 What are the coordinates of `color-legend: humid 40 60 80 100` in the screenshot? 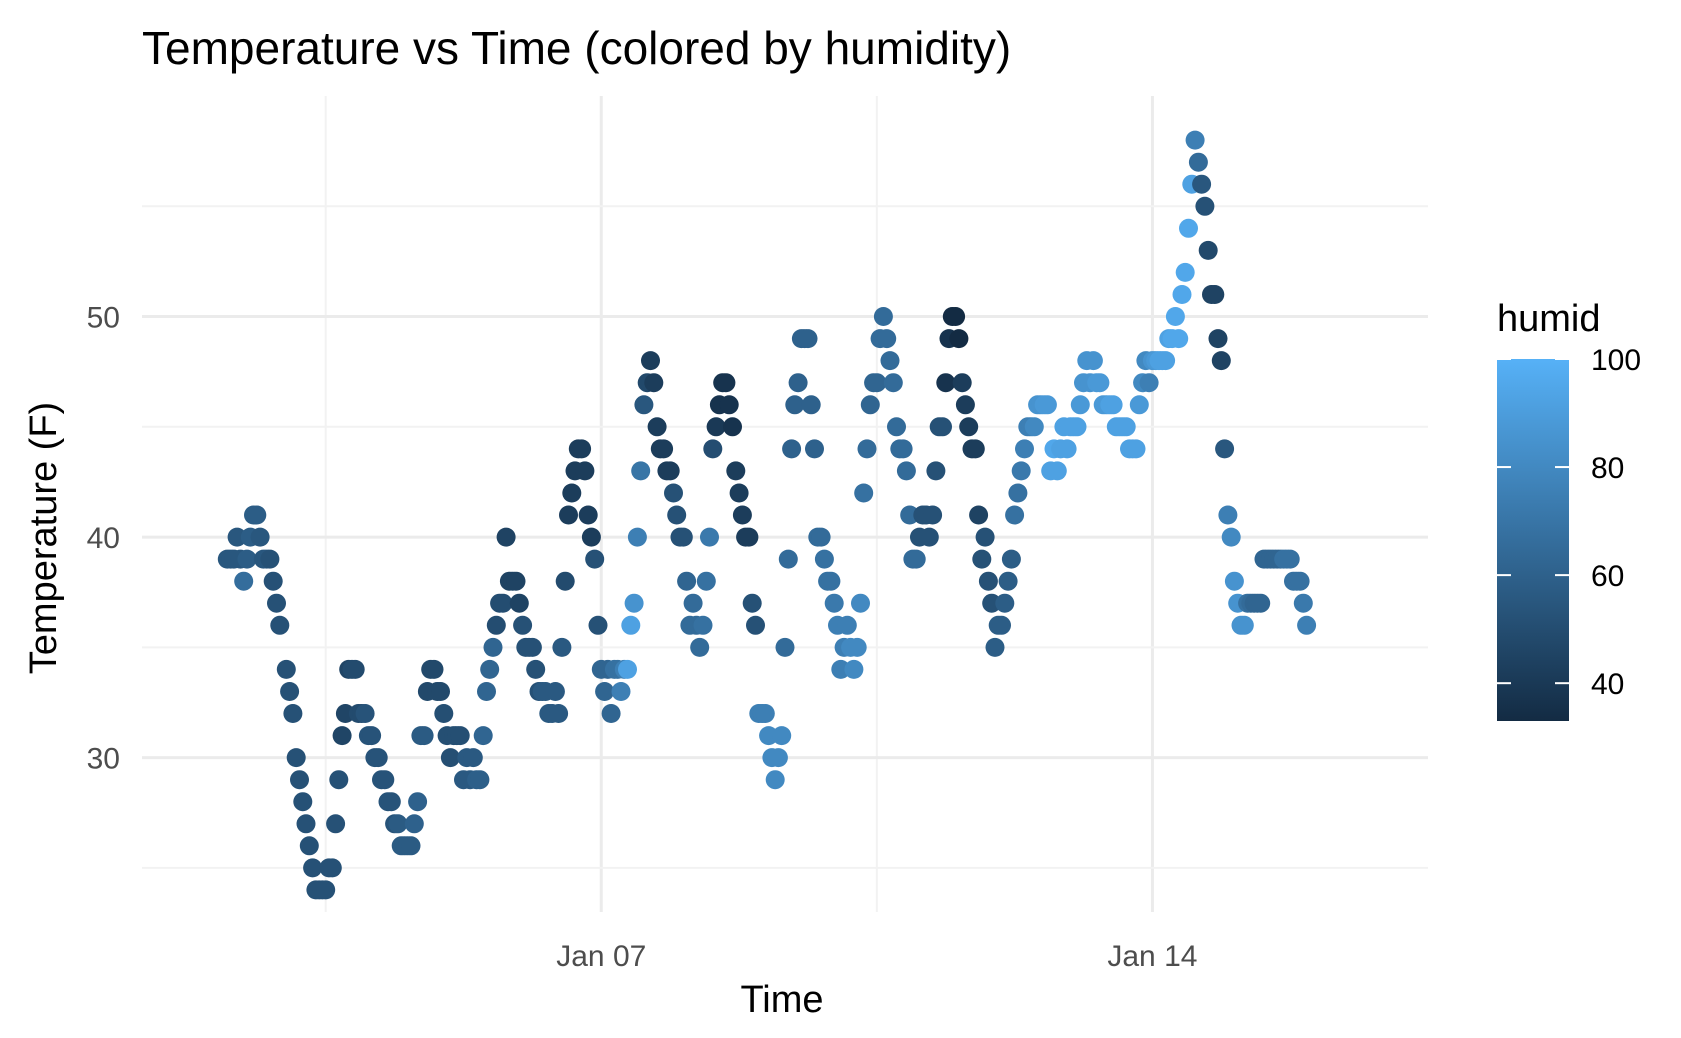 It's located at (1569, 509).